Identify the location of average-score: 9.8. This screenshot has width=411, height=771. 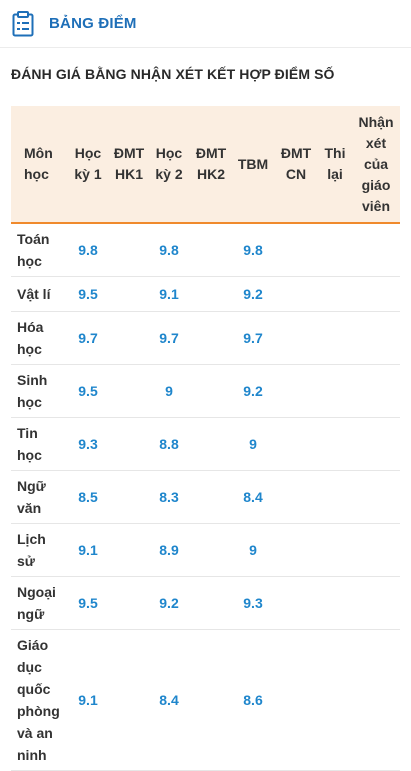
(253, 250).